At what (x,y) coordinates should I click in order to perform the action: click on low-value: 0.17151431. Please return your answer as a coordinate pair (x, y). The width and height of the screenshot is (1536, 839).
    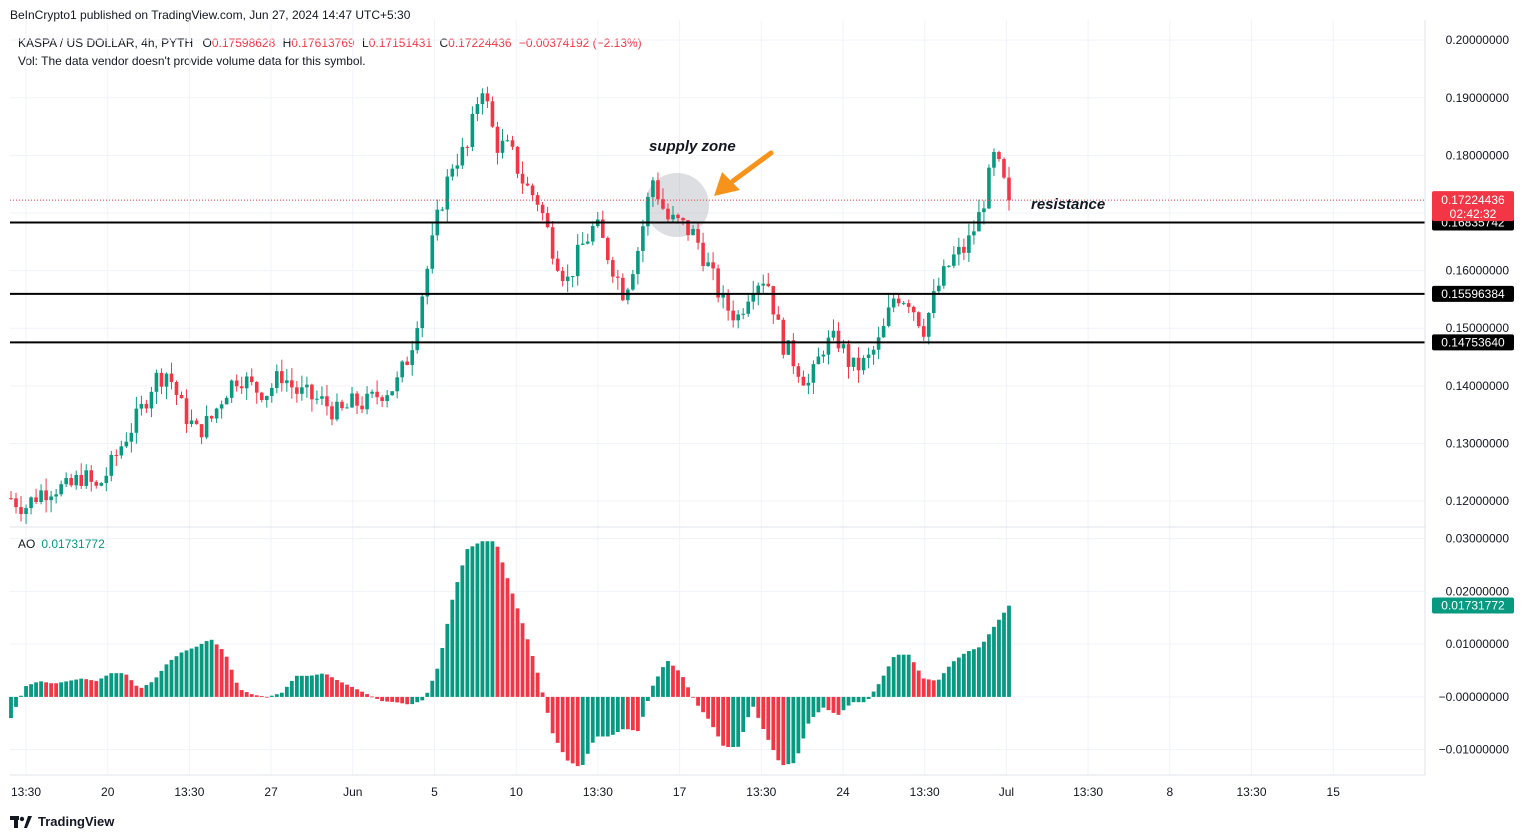
    Looking at the image, I should click on (400, 43).